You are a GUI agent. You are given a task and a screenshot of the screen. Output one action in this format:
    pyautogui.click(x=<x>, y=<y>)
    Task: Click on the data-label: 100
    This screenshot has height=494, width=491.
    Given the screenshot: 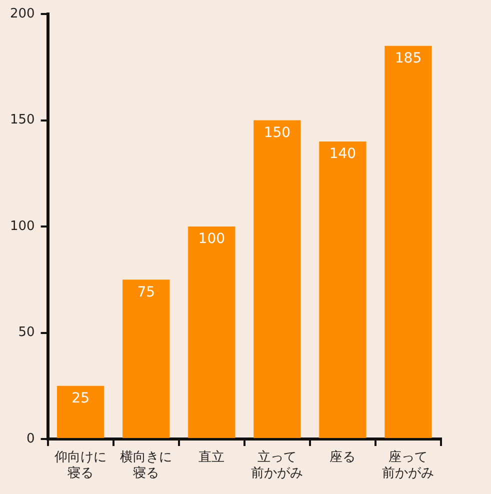 What is the action you would take?
    pyautogui.click(x=212, y=239)
    